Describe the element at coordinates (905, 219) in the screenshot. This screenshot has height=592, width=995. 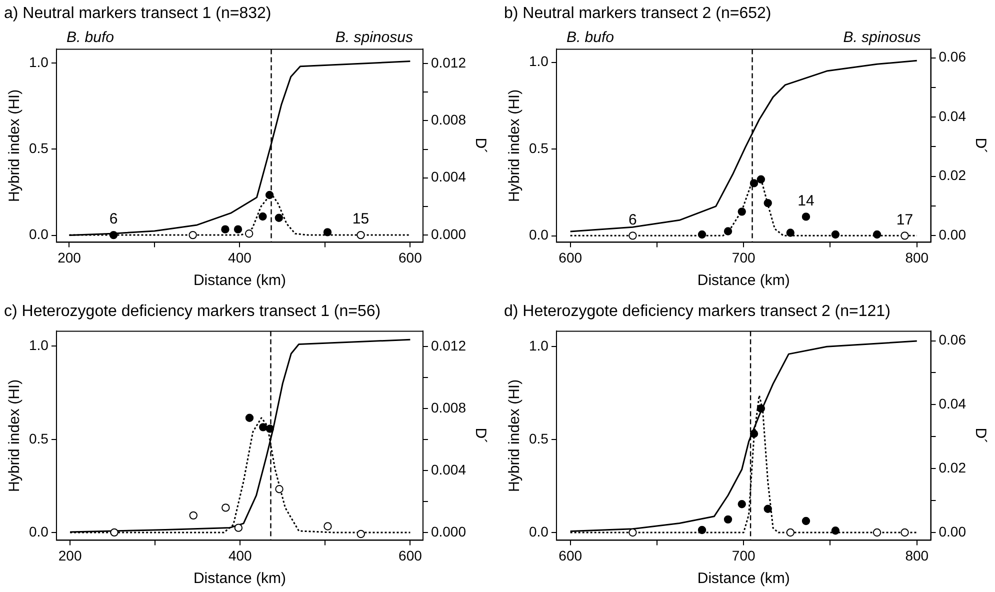
I see `annotation: 17` at that location.